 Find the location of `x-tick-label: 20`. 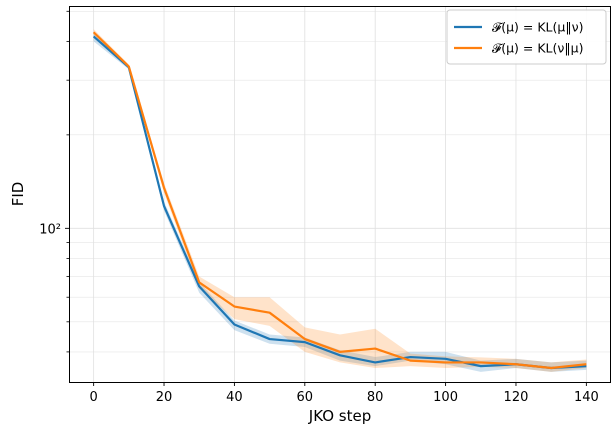

x-tick-label: 20 is located at coordinates (164, 397).